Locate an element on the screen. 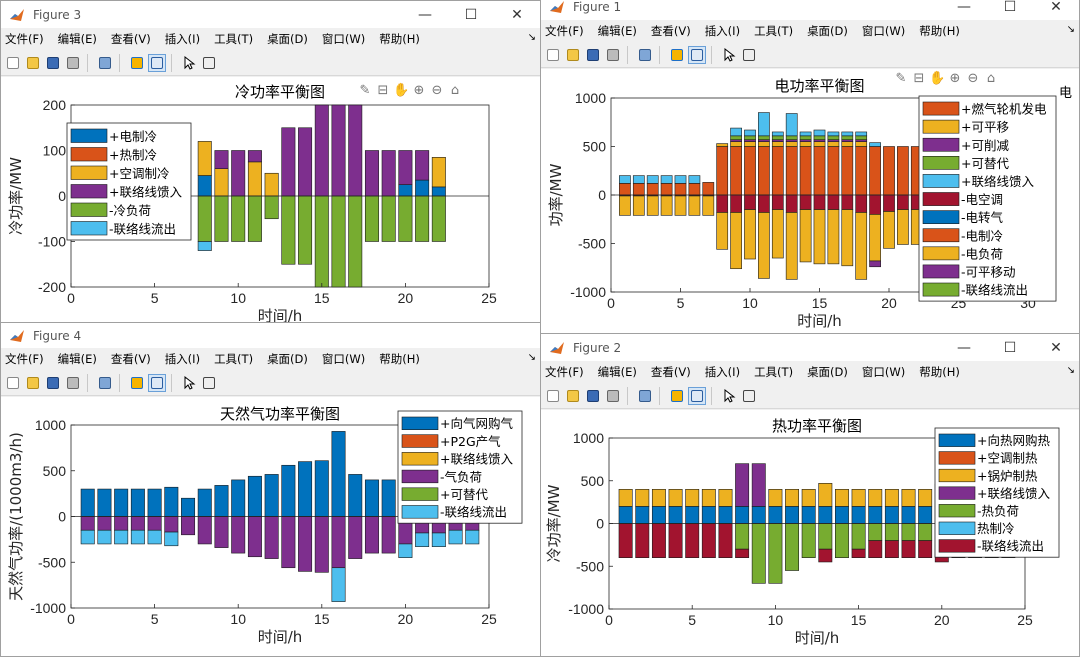 The width and height of the screenshot is (1080, 657). legend: +向气网购气 +P2G产气 +联络线馈入 -气负荷 +可替代 -联络线流出 is located at coordinates (460, 467).